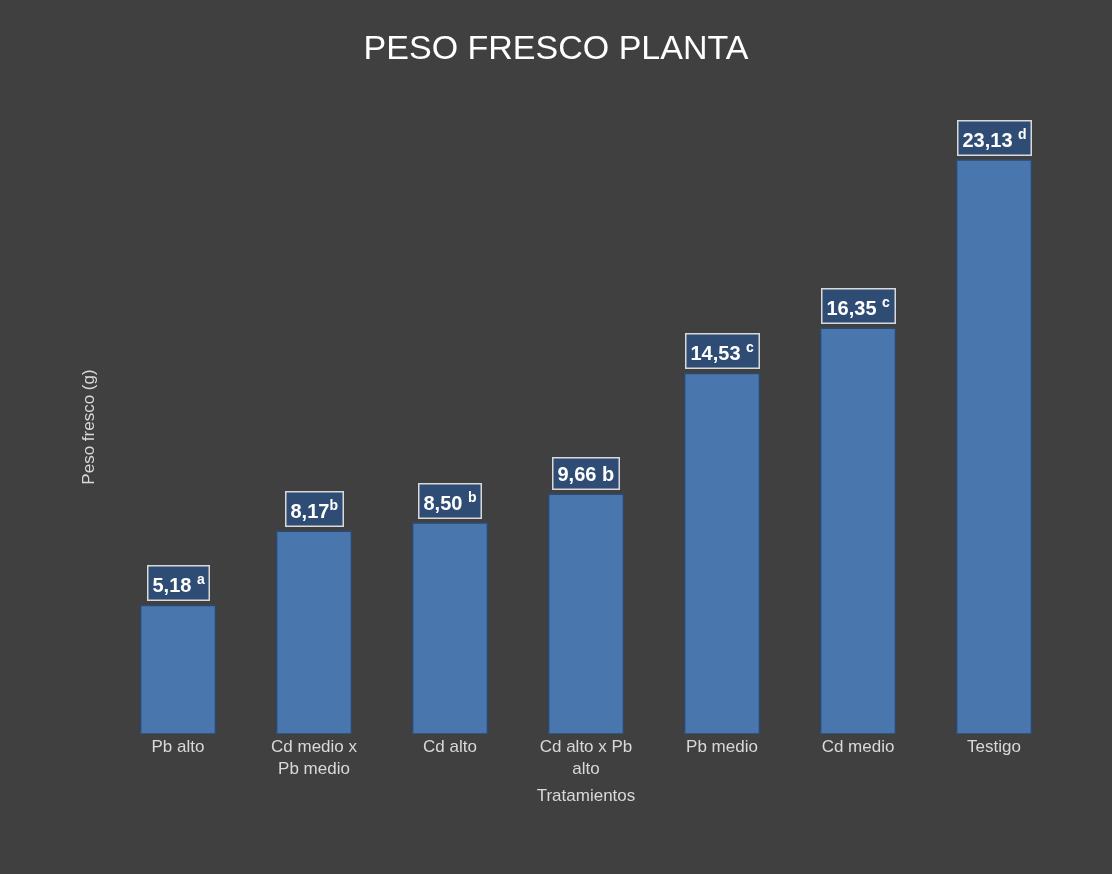 The image size is (1112, 874). Describe the element at coordinates (858, 746) in the screenshot. I see `x-tick-label: Cd medio` at that location.